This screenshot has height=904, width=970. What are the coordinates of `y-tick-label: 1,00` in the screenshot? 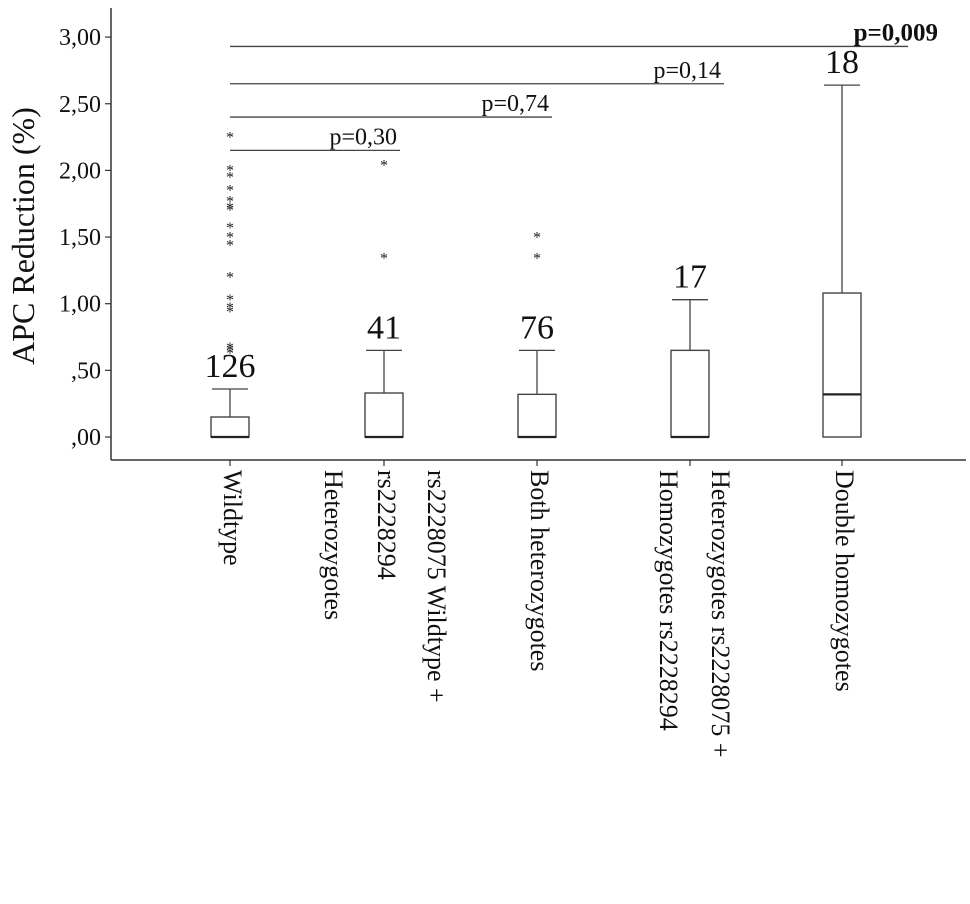 It's located at (80, 305).